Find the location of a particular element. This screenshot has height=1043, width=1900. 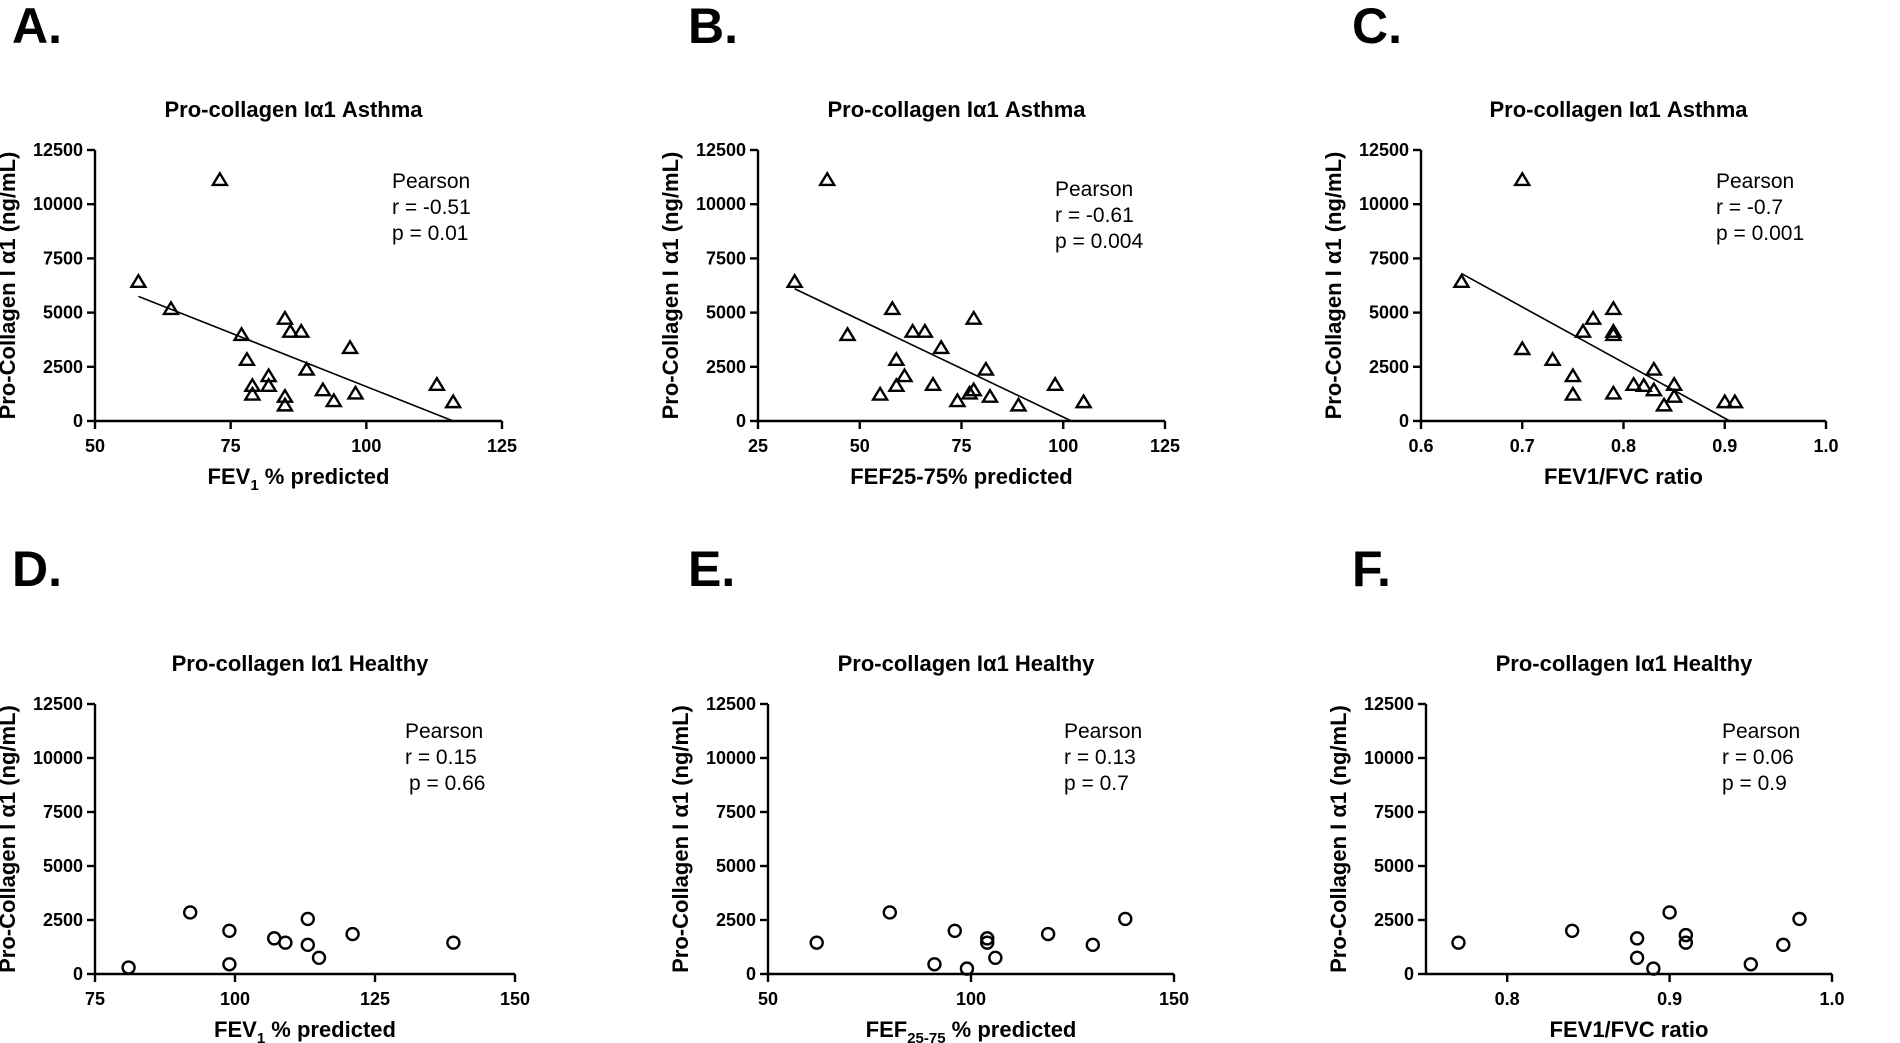

stats-line: r = -0.7 is located at coordinates (1749, 207).